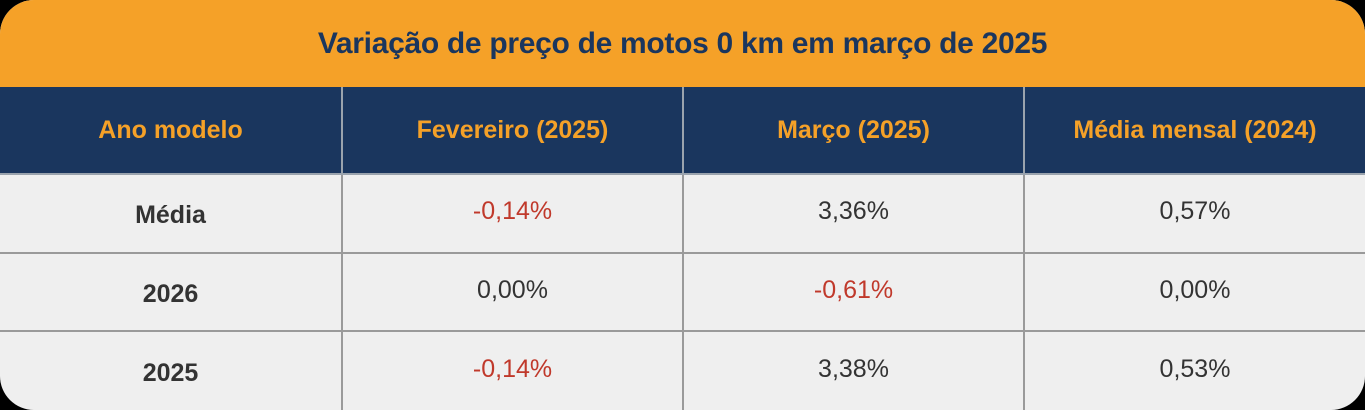  I want to click on value-text: -0,61%, so click(853, 289).